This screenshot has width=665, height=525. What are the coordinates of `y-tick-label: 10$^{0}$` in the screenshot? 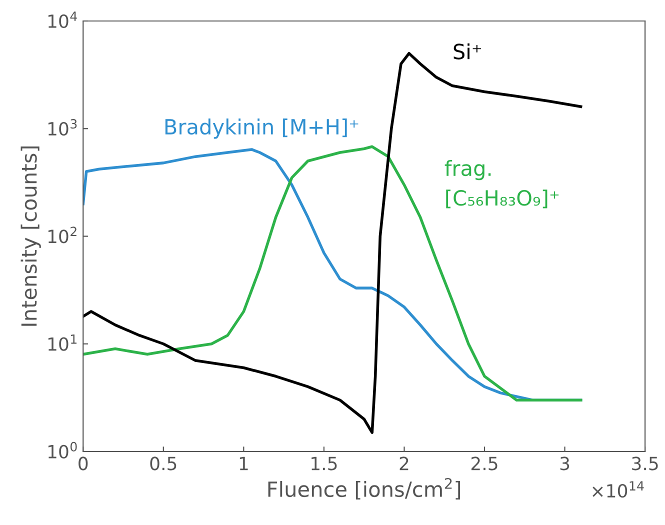 It's located at (62, 450).